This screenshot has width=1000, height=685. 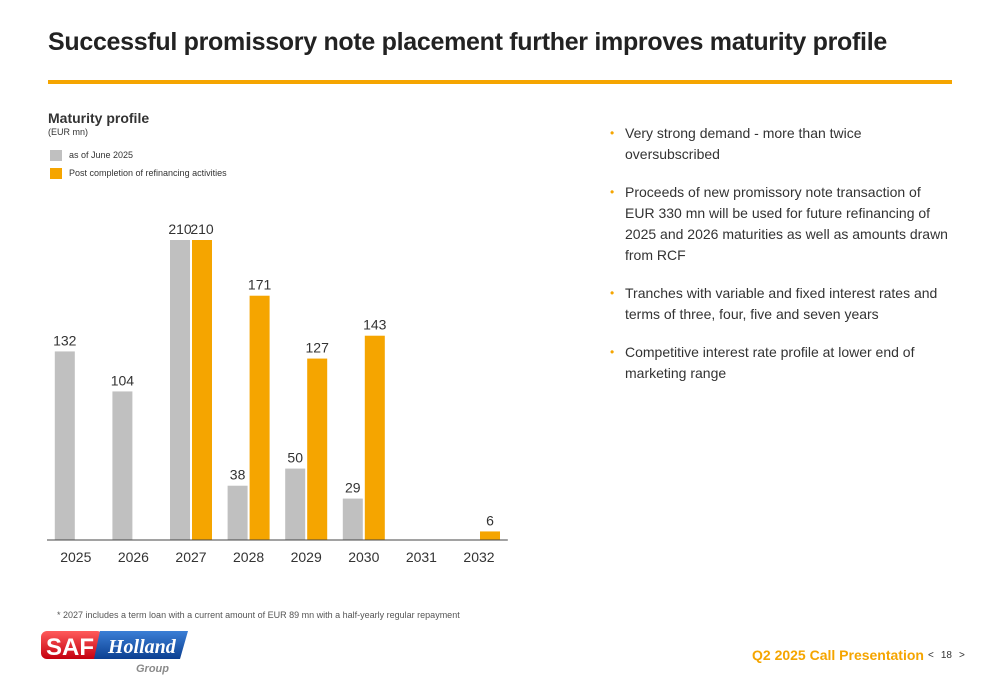 What do you see at coordinates (75, 557) in the screenshot?
I see `x-tick-label: 2025` at bounding box center [75, 557].